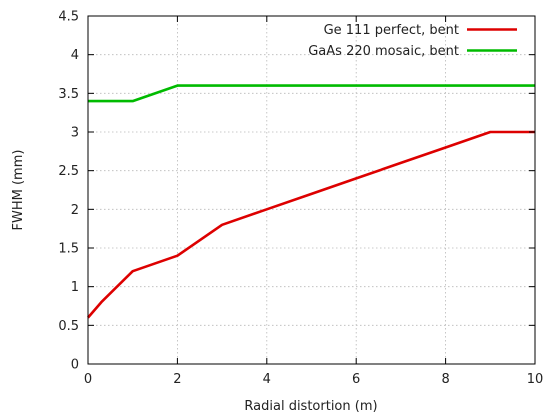 This screenshot has height=416, width=543. Describe the element at coordinates (383, 51) in the screenshot. I see `legend-label: GaAs 220 mosaic, bent` at that location.